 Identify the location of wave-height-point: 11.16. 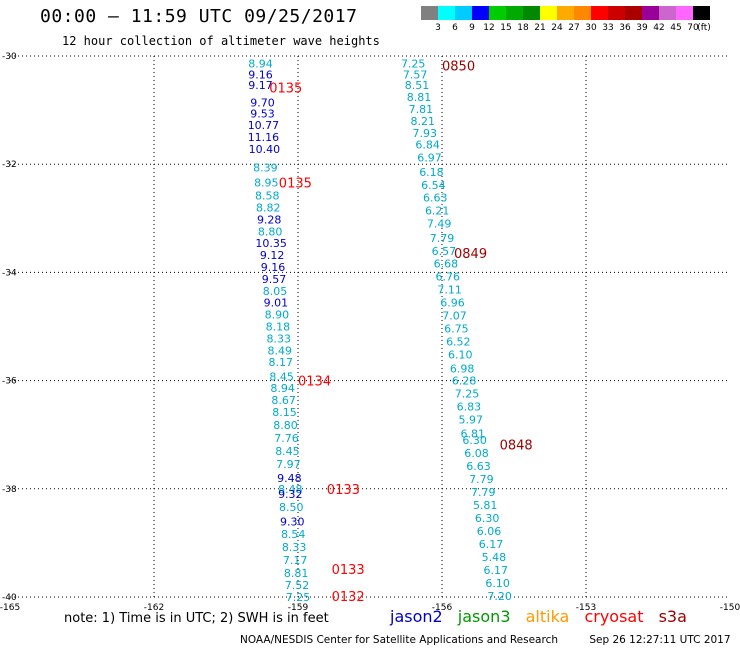
(264, 137).